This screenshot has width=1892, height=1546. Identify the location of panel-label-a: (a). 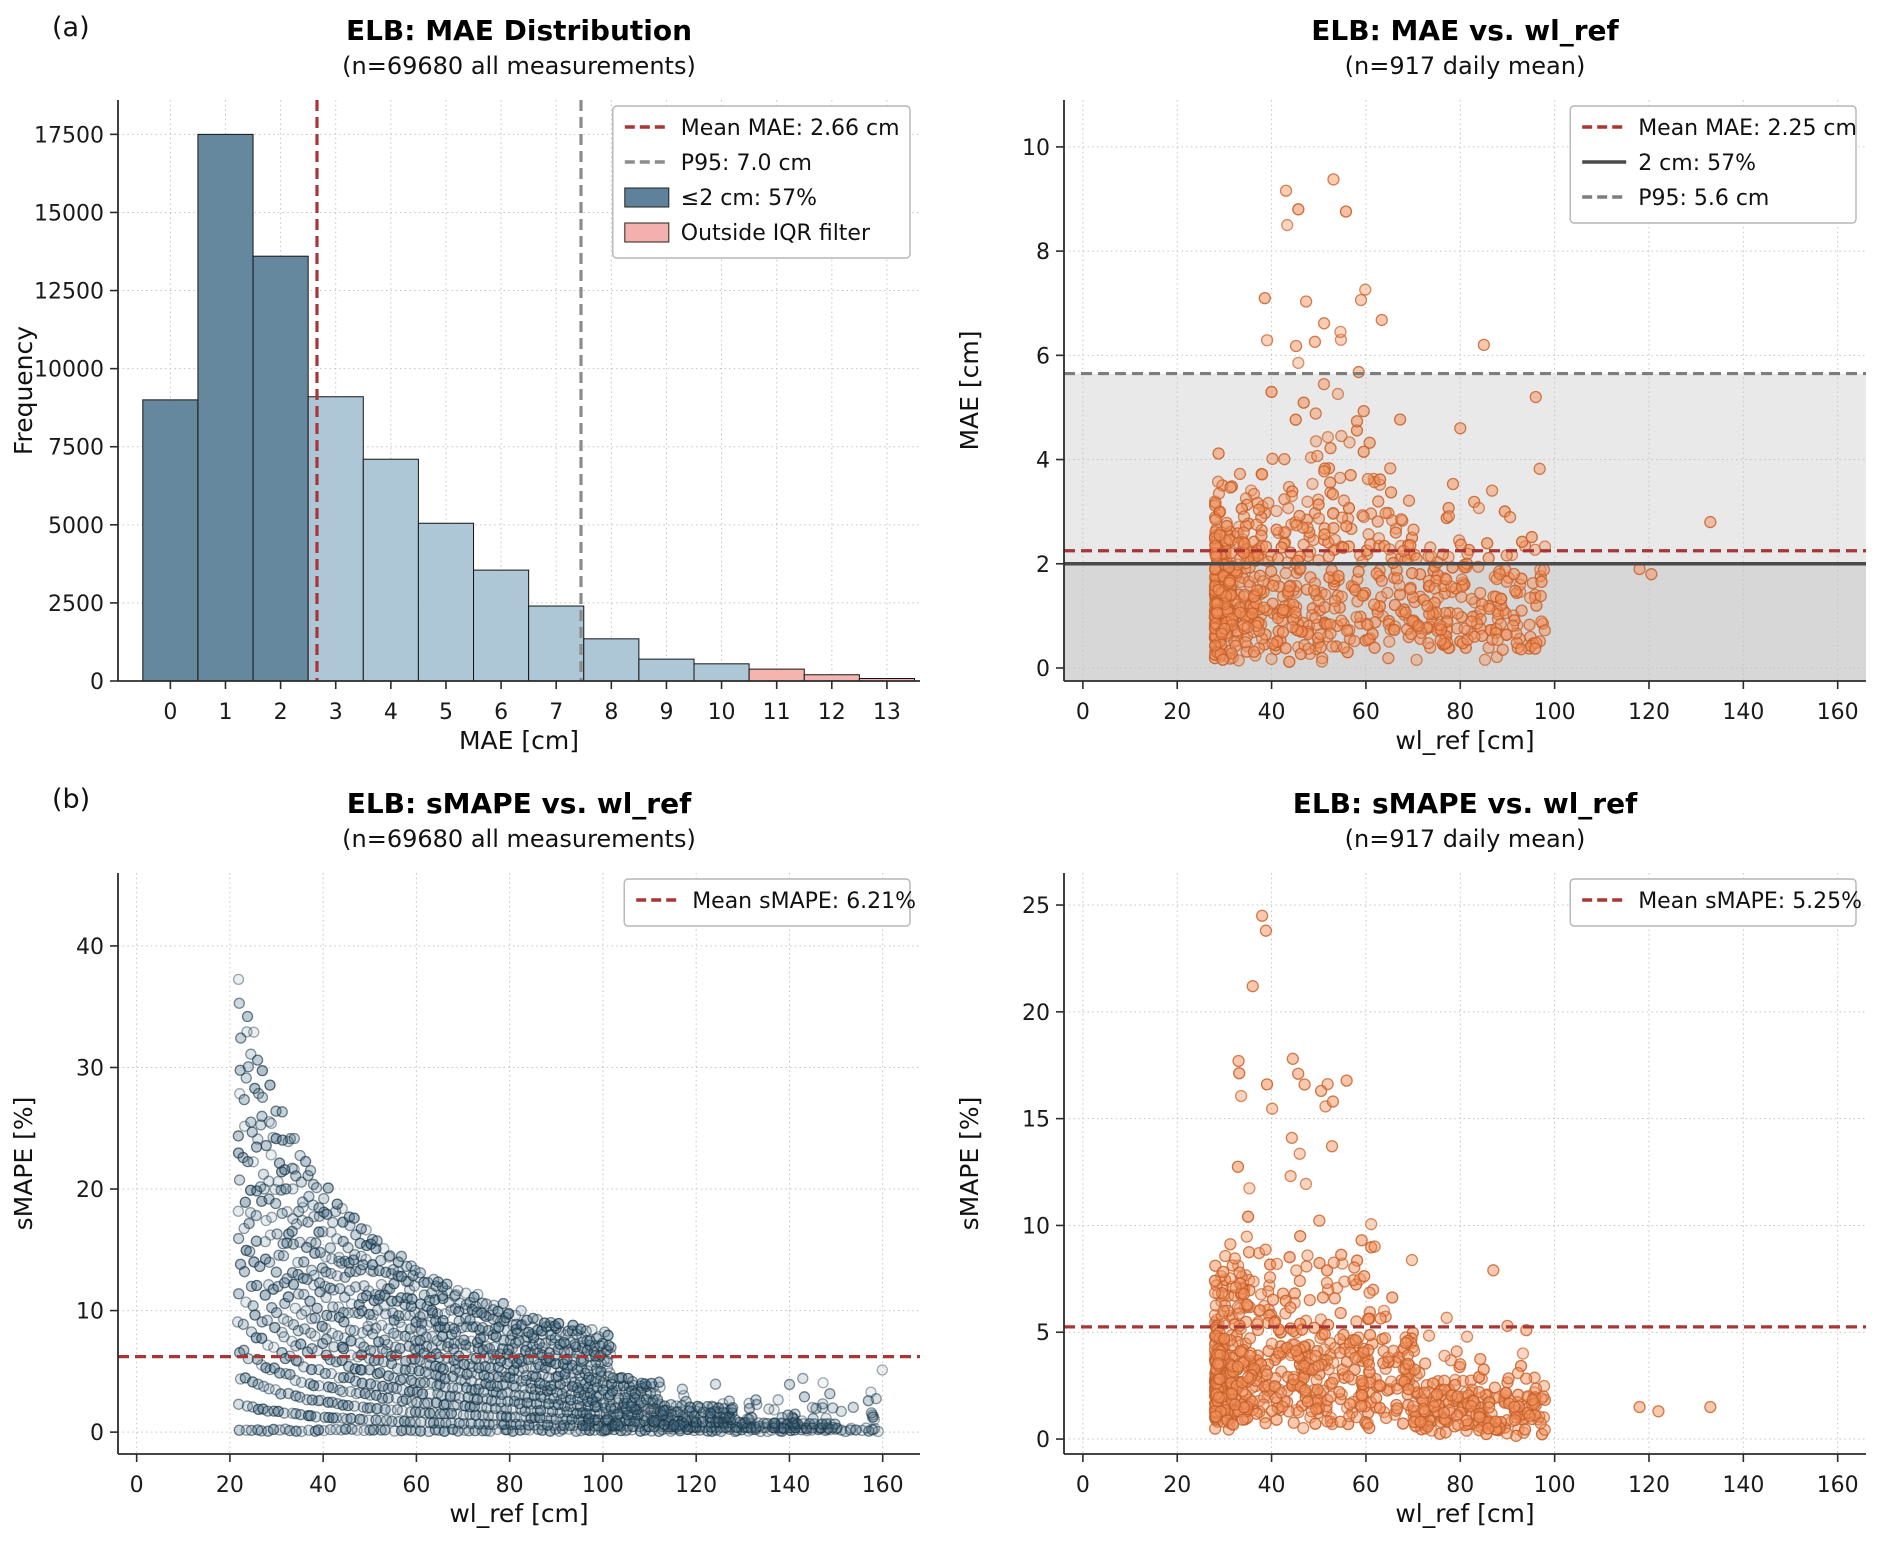
(71, 27).